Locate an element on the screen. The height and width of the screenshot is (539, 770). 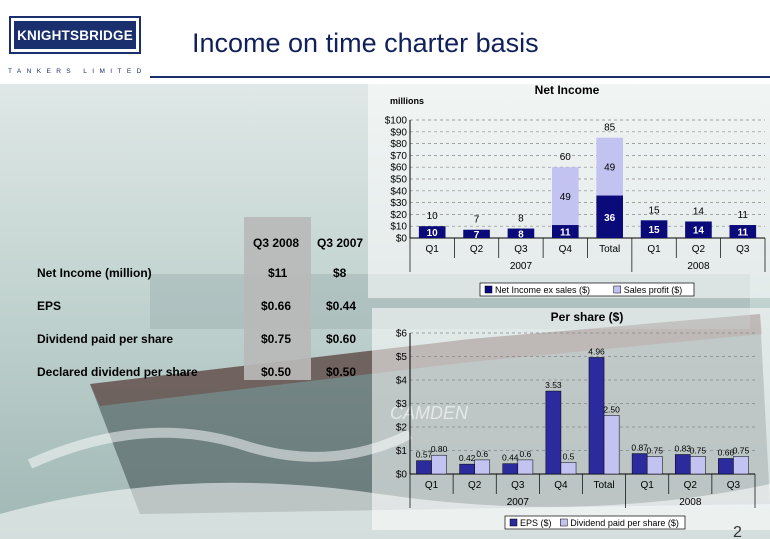
bar-data-label: 0.83 is located at coordinates (682, 448).